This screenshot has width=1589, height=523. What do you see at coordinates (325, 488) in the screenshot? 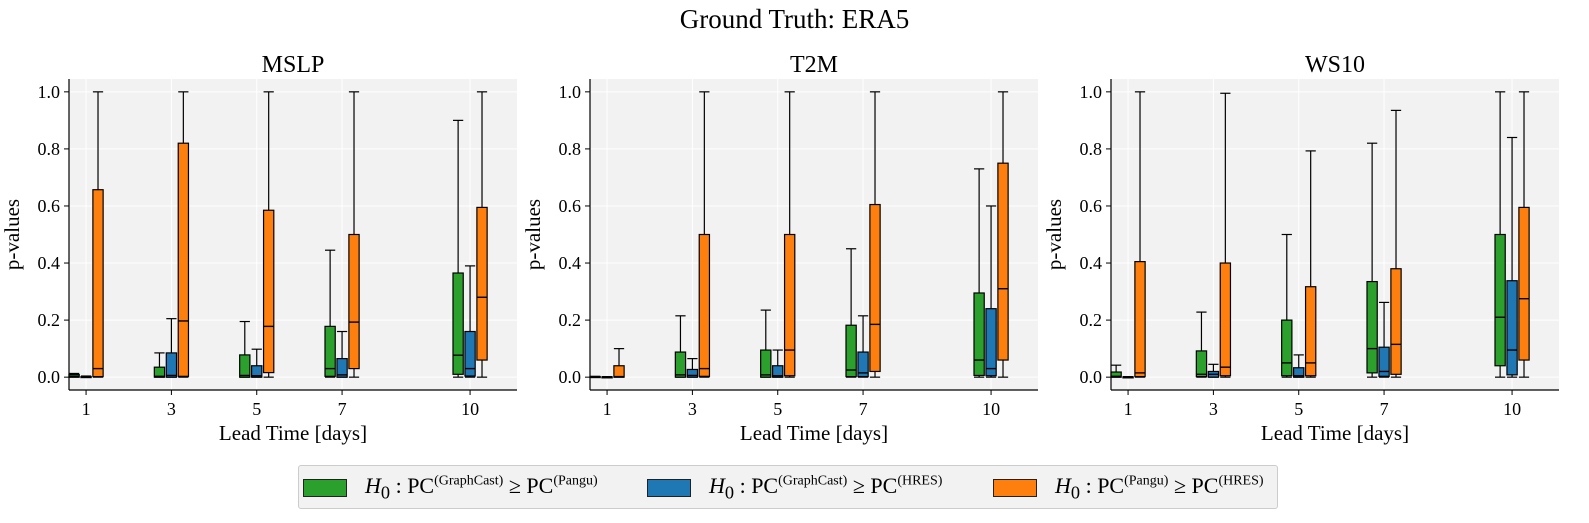
I see `legend-swatch-green` at bounding box center [325, 488].